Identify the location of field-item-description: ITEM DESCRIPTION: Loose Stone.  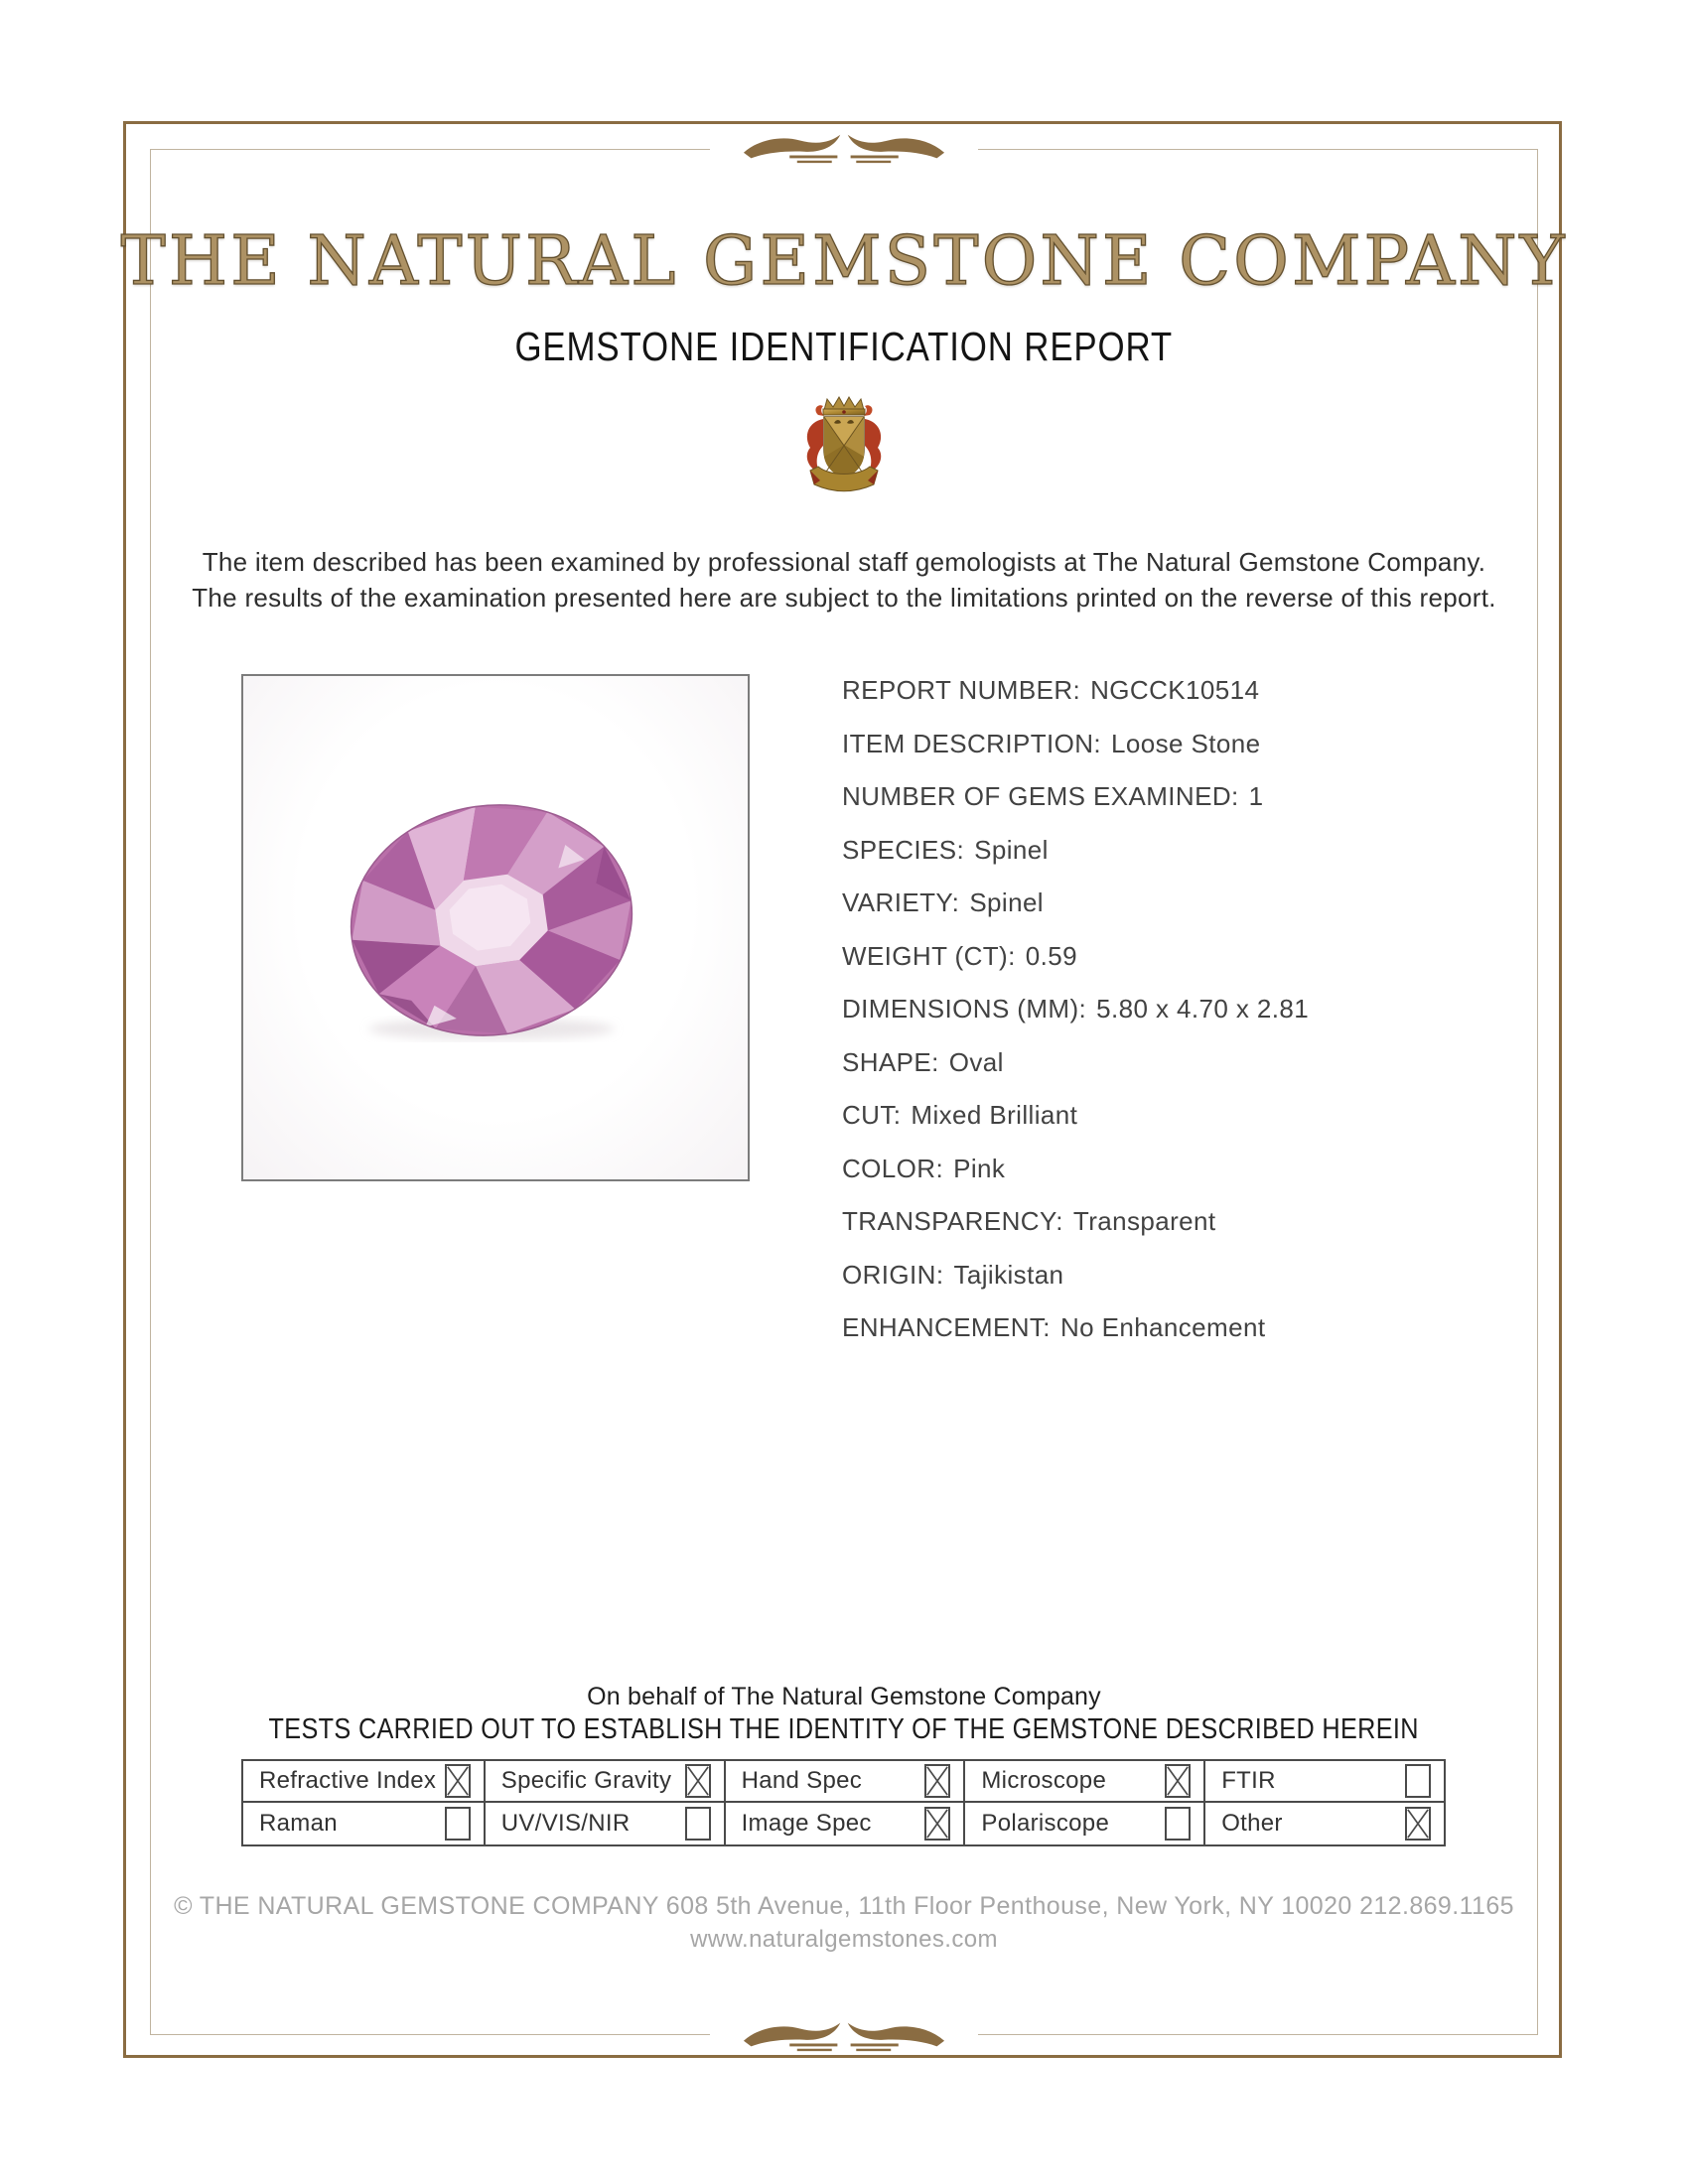
(1075, 755).